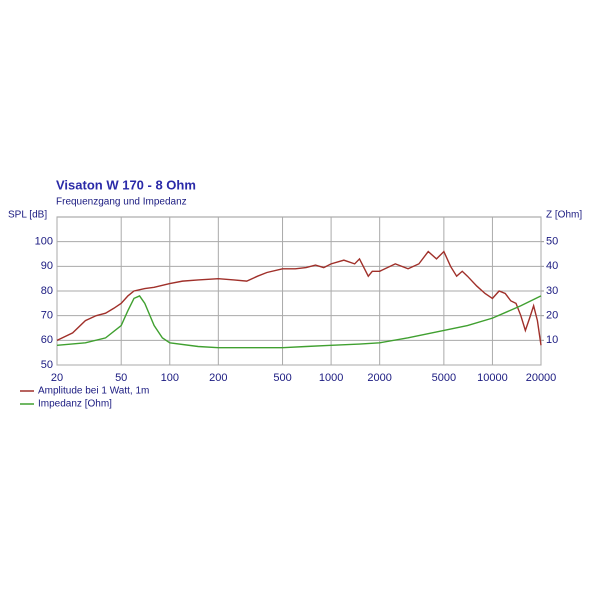 The image size is (600, 600). I want to click on x-tick-label: 2000, so click(379, 378).